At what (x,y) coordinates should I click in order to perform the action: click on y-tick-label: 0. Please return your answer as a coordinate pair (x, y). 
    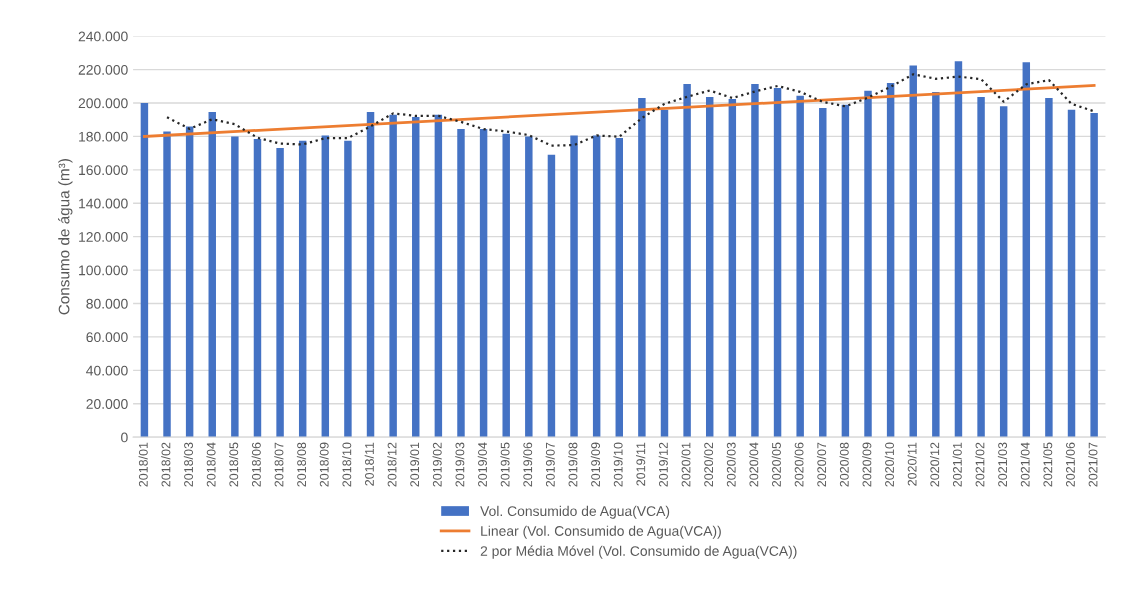
    Looking at the image, I should click on (124, 437).